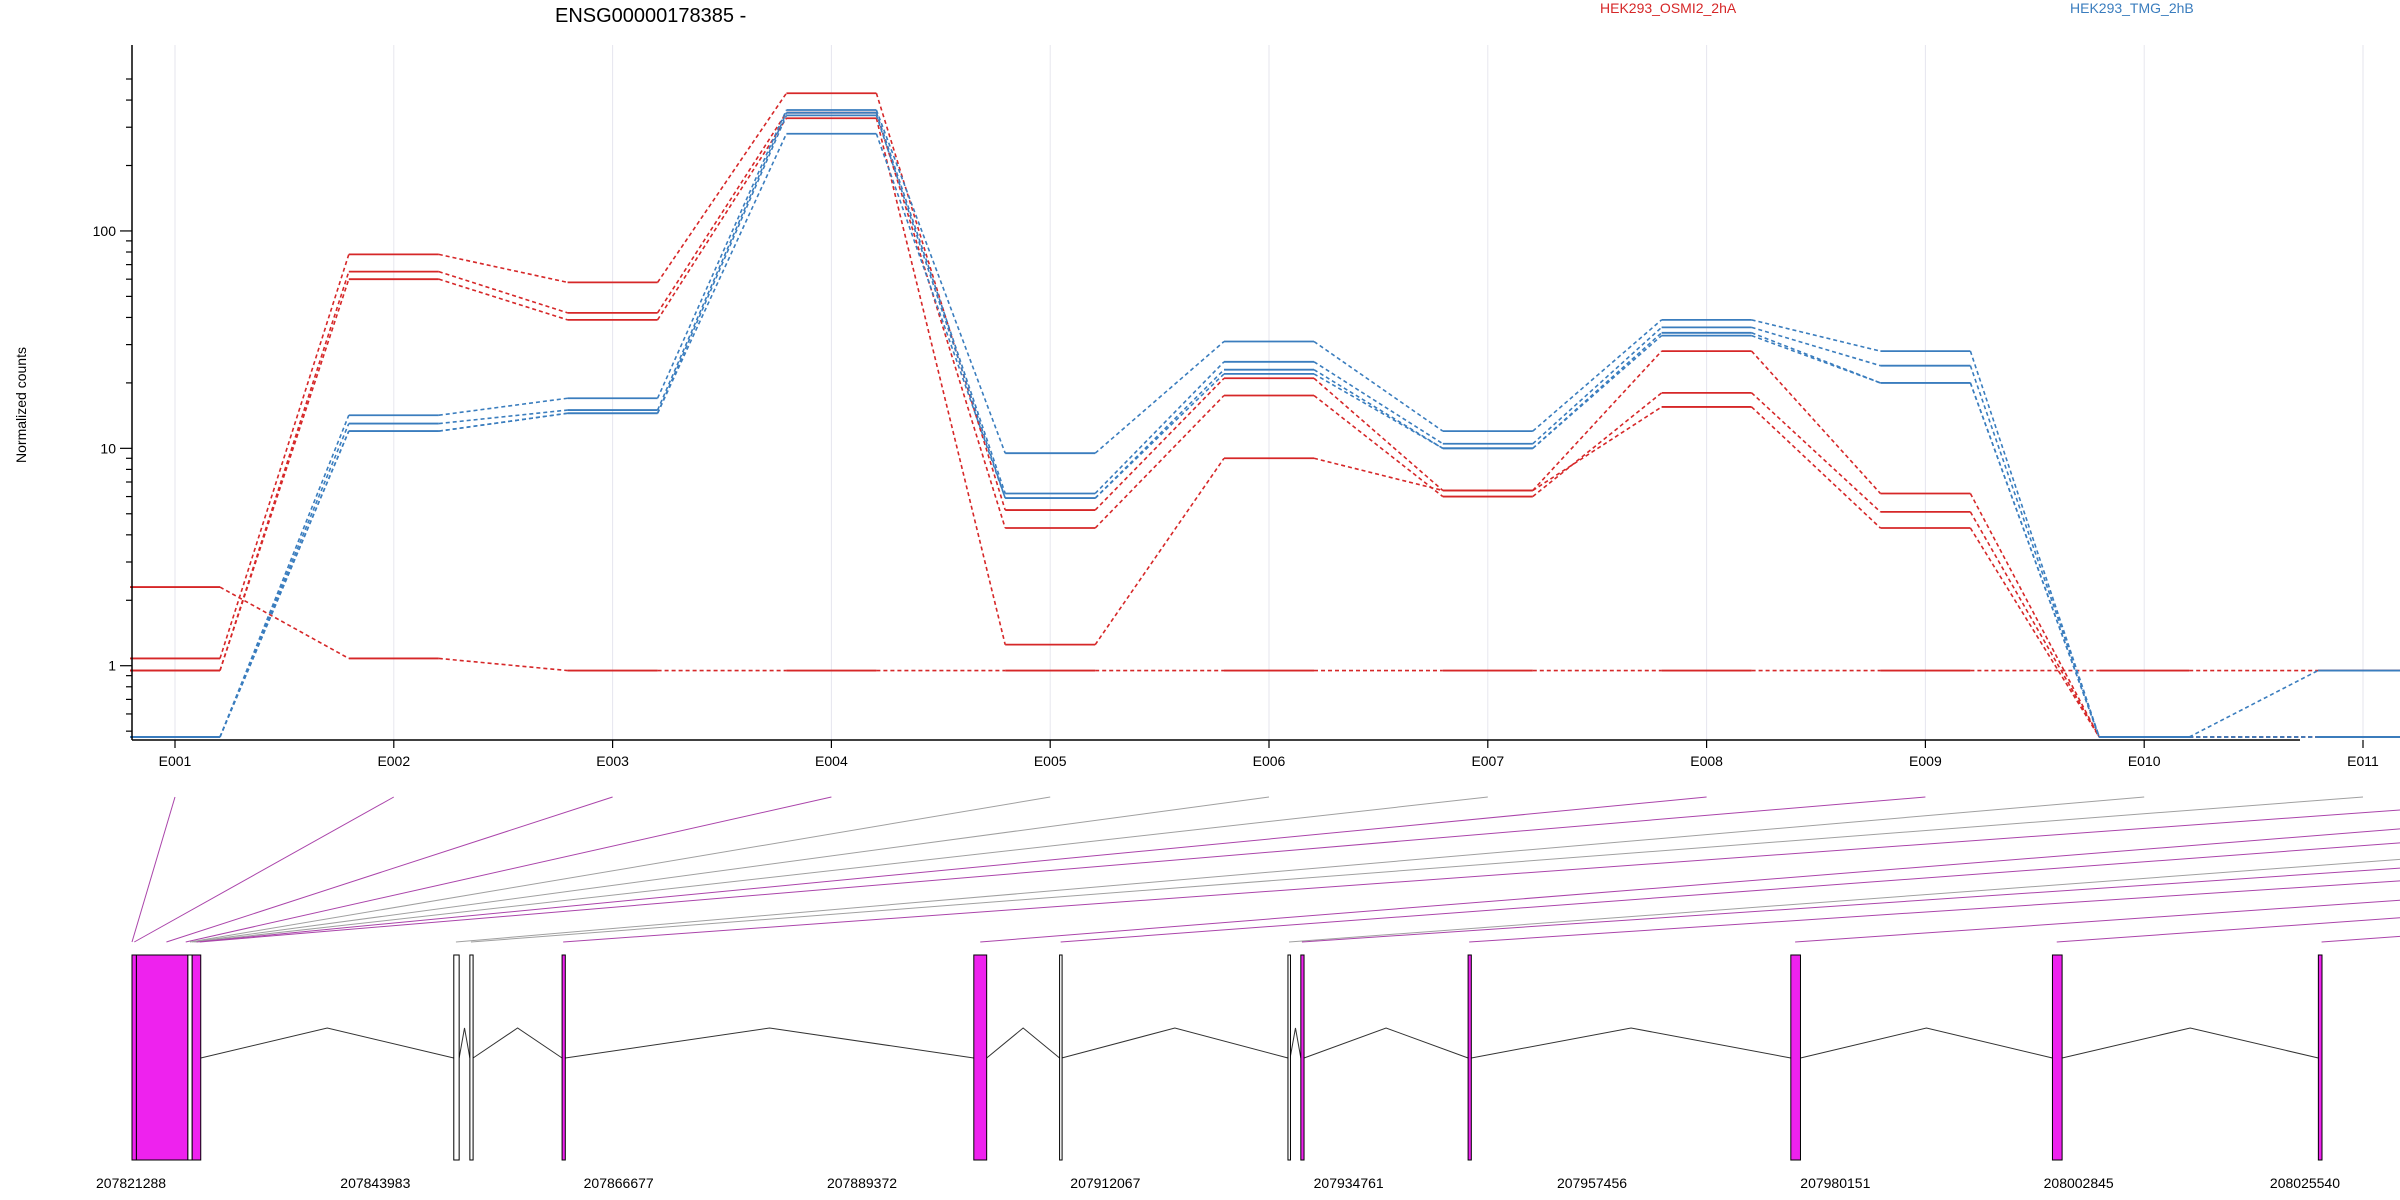 The image size is (2400, 1200). Describe the element at coordinates (1349, 1183) in the screenshot. I see `coordinate-label: 207934761` at that location.